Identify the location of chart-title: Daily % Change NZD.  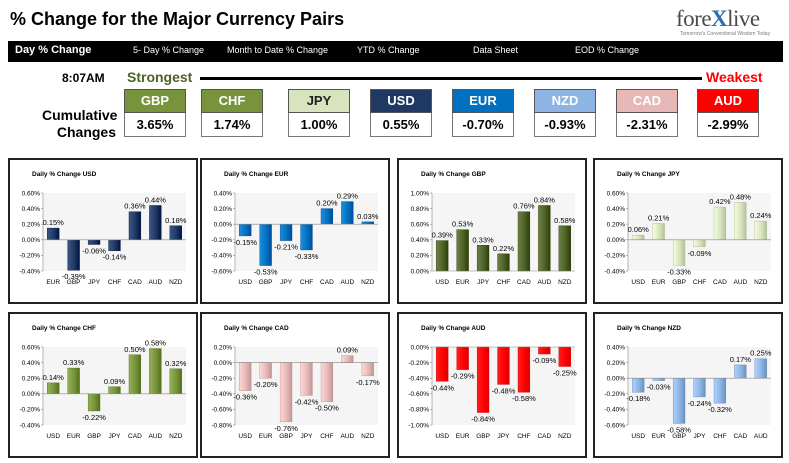
(649, 328).